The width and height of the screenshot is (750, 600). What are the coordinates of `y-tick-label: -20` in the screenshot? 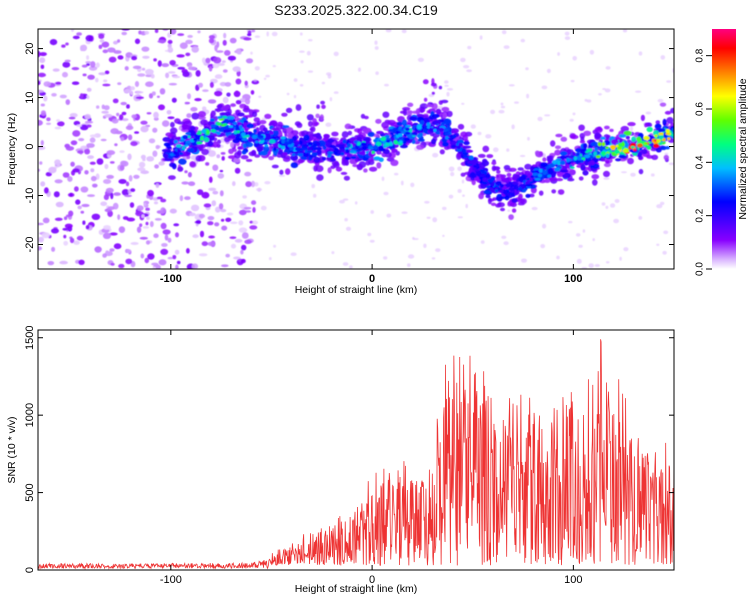 It's located at (30, 245).